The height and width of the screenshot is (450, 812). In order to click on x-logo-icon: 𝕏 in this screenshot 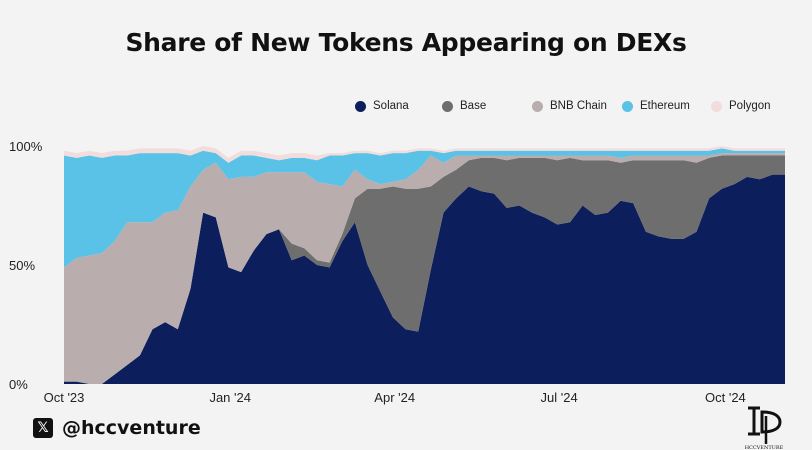, I will do `click(43, 428)`.